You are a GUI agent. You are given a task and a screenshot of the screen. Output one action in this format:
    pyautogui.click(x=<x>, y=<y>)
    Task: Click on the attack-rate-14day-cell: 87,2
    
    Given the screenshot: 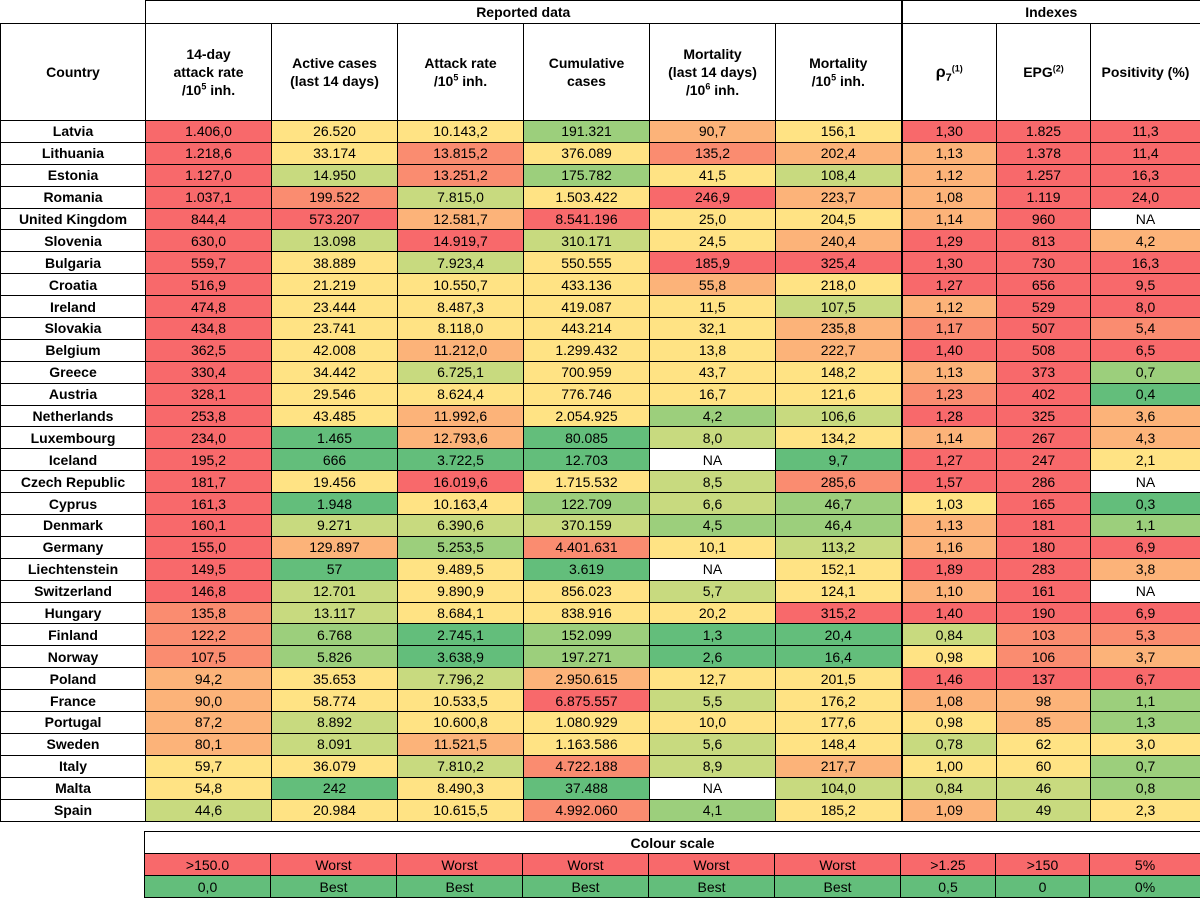 What is the action you would take?
    pyautogui.click(x=208, y=722)
    